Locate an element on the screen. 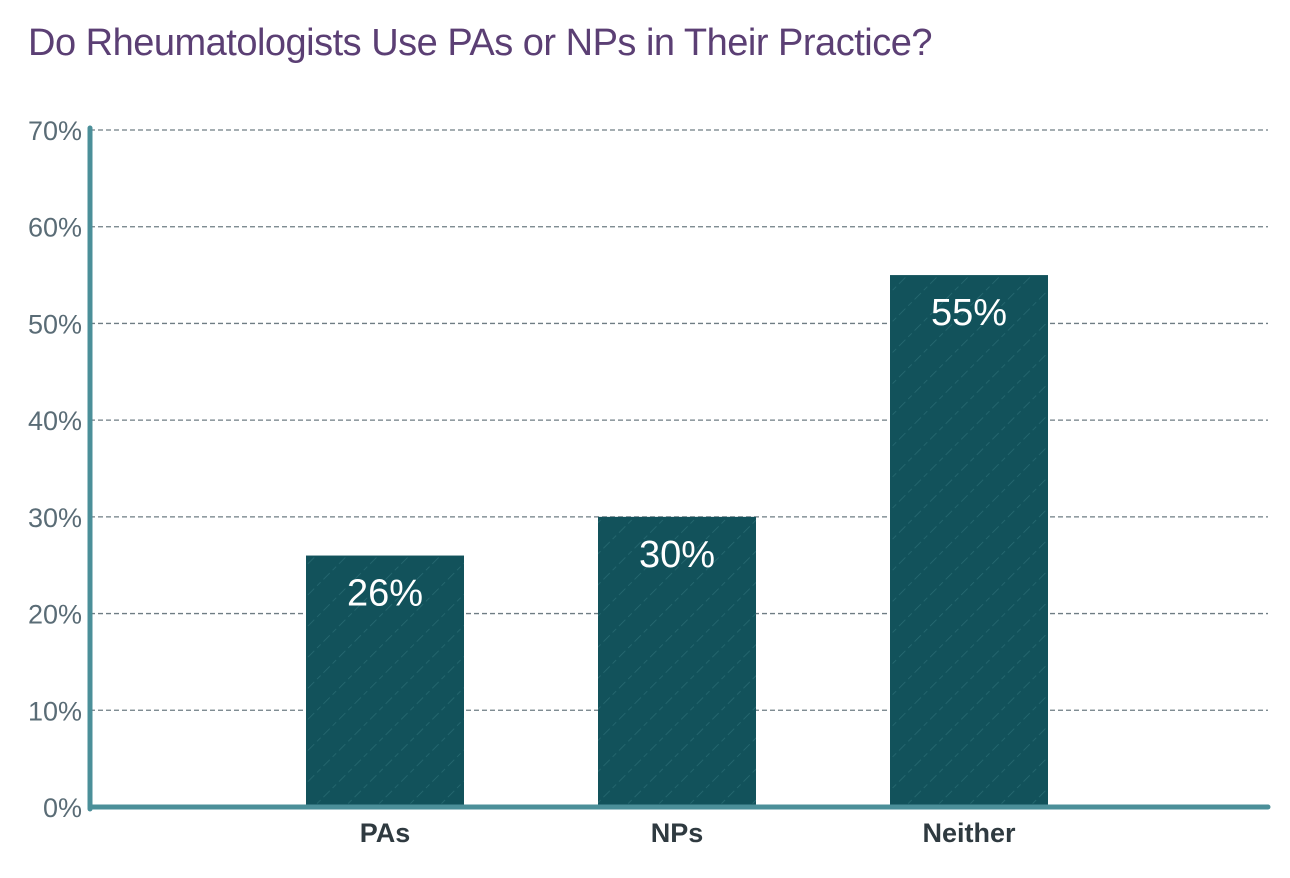 Image resolution: width=1290 pixels, height=878 pixels. x-tick-label: NPs is located at coordinates (677, 833).